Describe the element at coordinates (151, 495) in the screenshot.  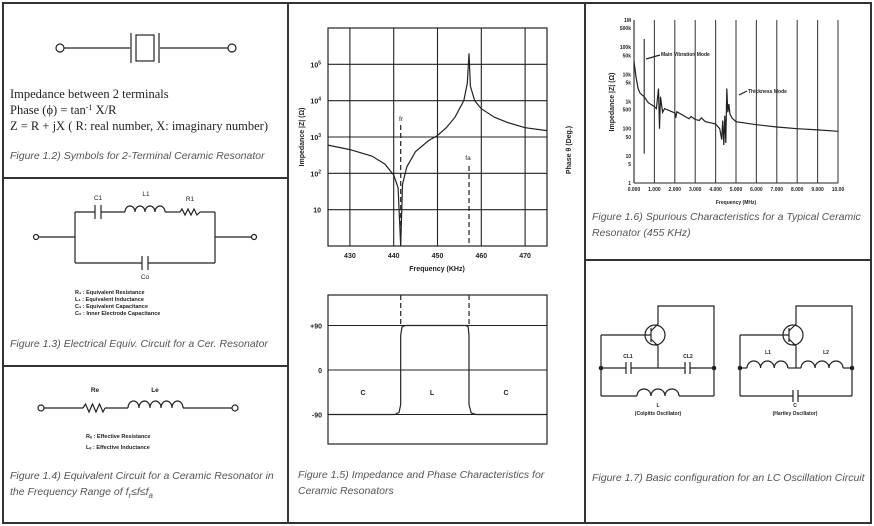
I see `caption-1-4-sub-a: a` at that location.